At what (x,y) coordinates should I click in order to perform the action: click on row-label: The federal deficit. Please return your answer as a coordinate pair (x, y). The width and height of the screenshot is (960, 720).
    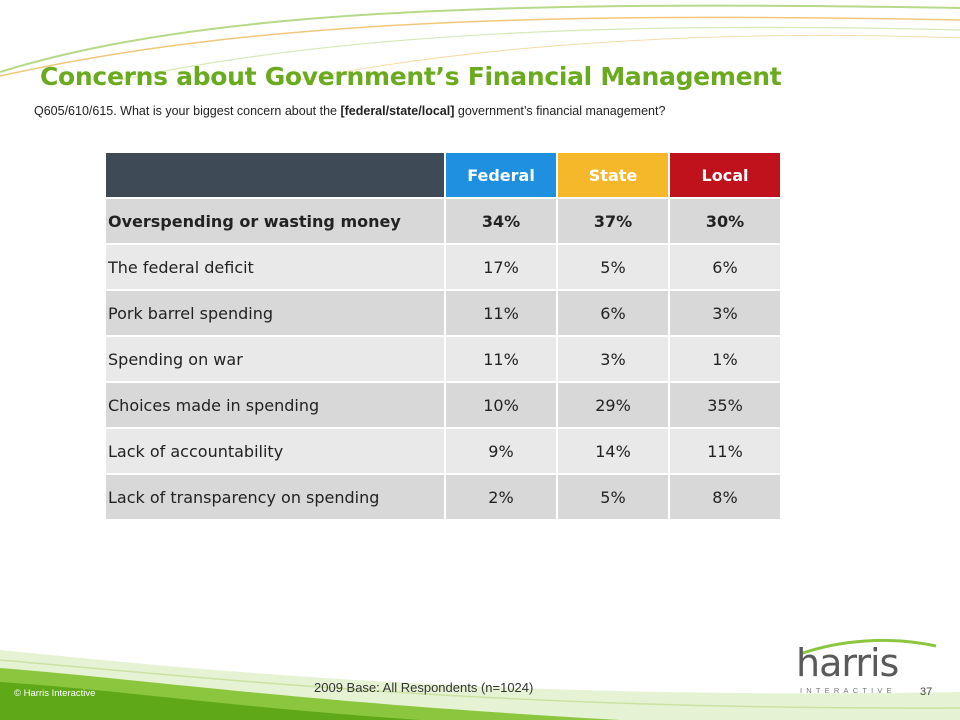
    Looking at the image, I should click on (275, 267).